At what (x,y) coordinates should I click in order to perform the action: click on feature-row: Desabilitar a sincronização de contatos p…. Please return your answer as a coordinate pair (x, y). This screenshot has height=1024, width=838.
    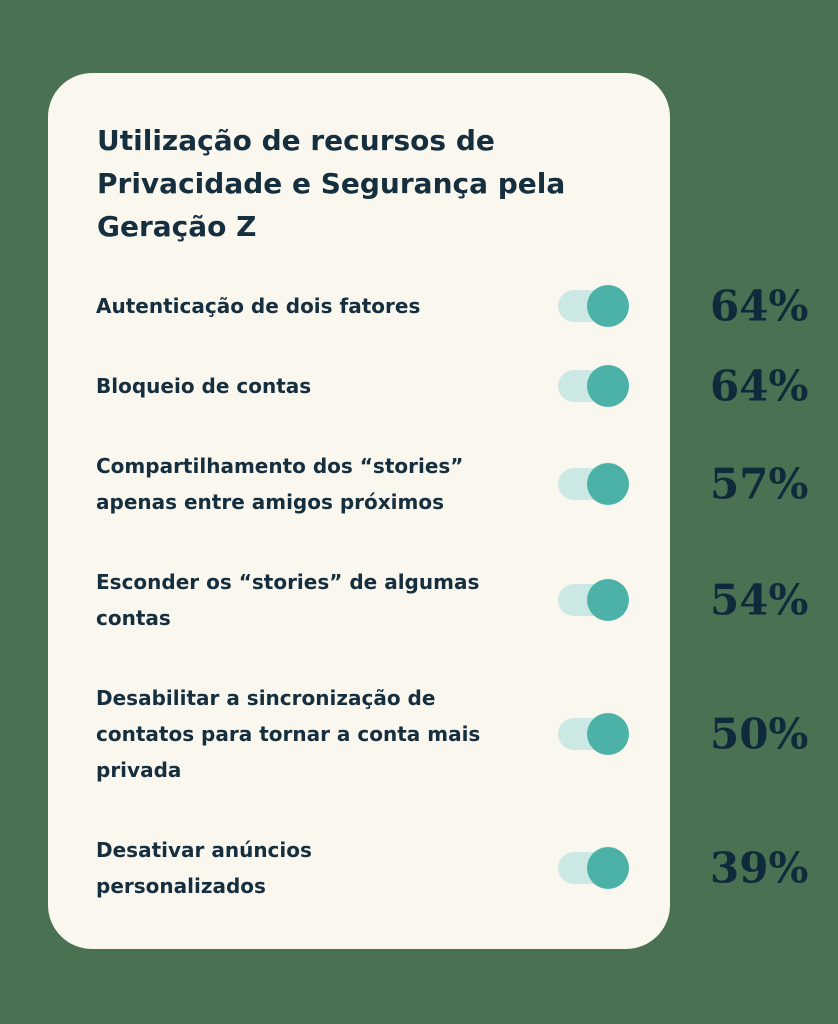
    Looking at the image, I should click on (467, 734).